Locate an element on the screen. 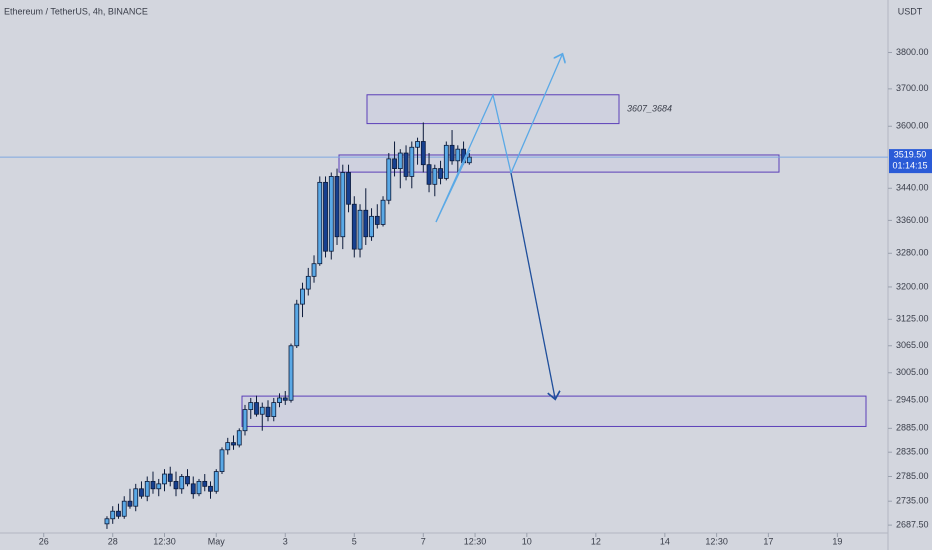 The height and width of the screenshot is (550, 932). y-tick-label: 3360.00 is located at coordinates (912, 220).